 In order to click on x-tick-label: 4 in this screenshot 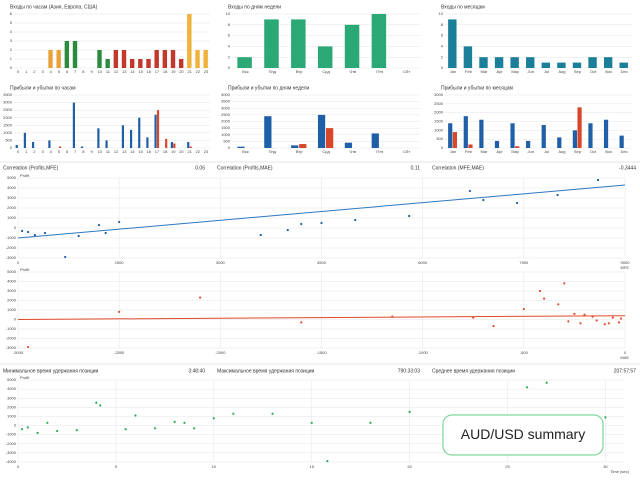, I will do `click(51, 151)`.